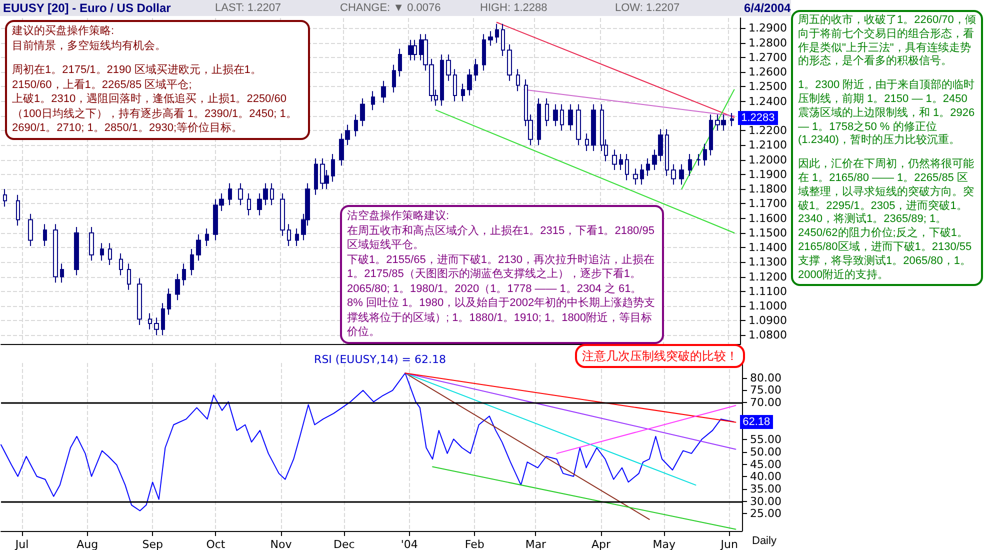 The image size is (996, 550). I want to click on y-tick-label: 1.1300, so click(768, 262).